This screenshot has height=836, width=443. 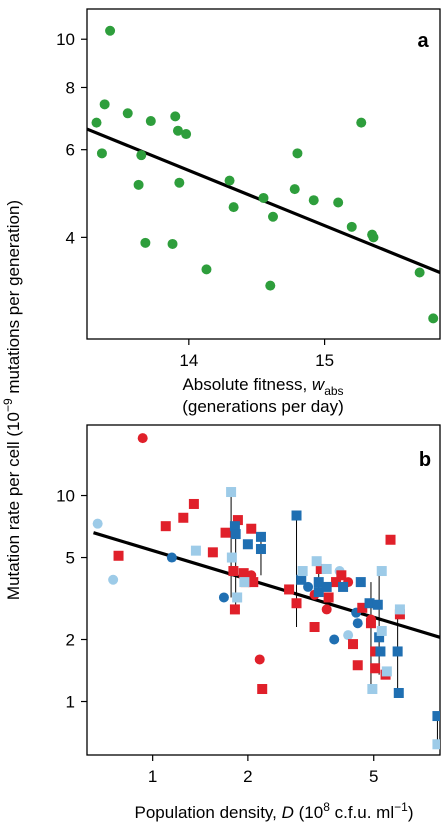 What do you see at coordinates (373, 776) in the screenshot?
I see `panel-b-x-tick-label: 5` at bounding box center [373, 776].